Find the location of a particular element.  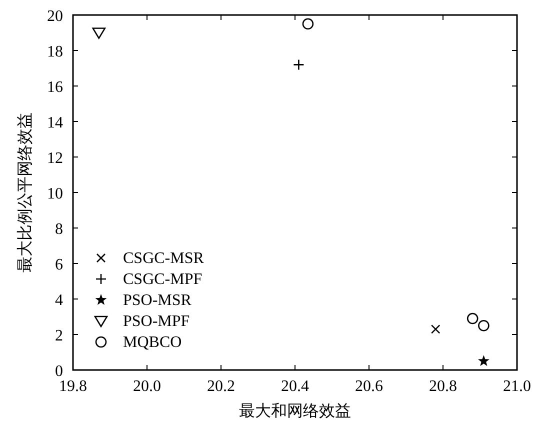

legend-label: PSO-MSR is located at coordinates (157, 300).